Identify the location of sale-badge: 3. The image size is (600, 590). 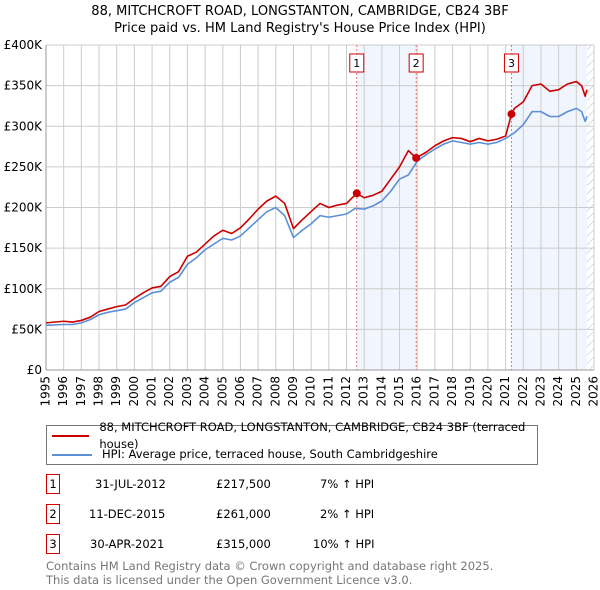
(53, 544).